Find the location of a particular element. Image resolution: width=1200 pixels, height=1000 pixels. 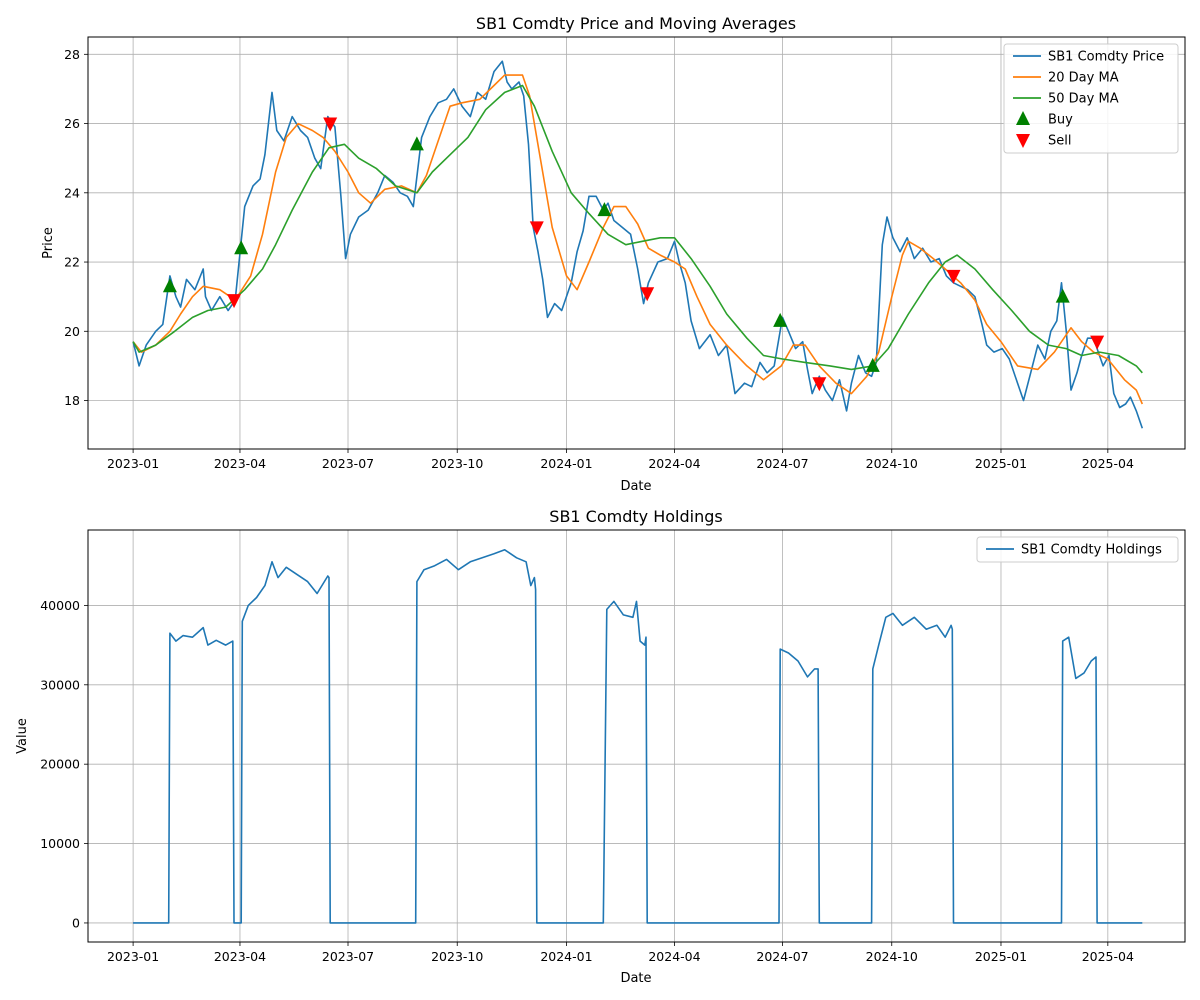

legend-item-20-day-ma: 20 Day MA is located at coordinates (1066, 78).